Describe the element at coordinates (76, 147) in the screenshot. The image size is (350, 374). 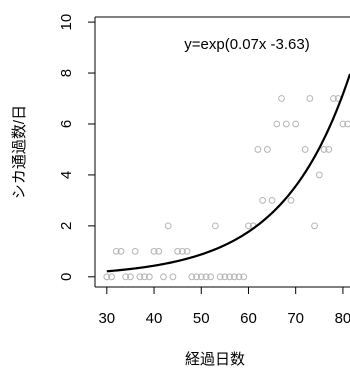
I see `y-axis: 0 2 4 6 8 10` at that location.